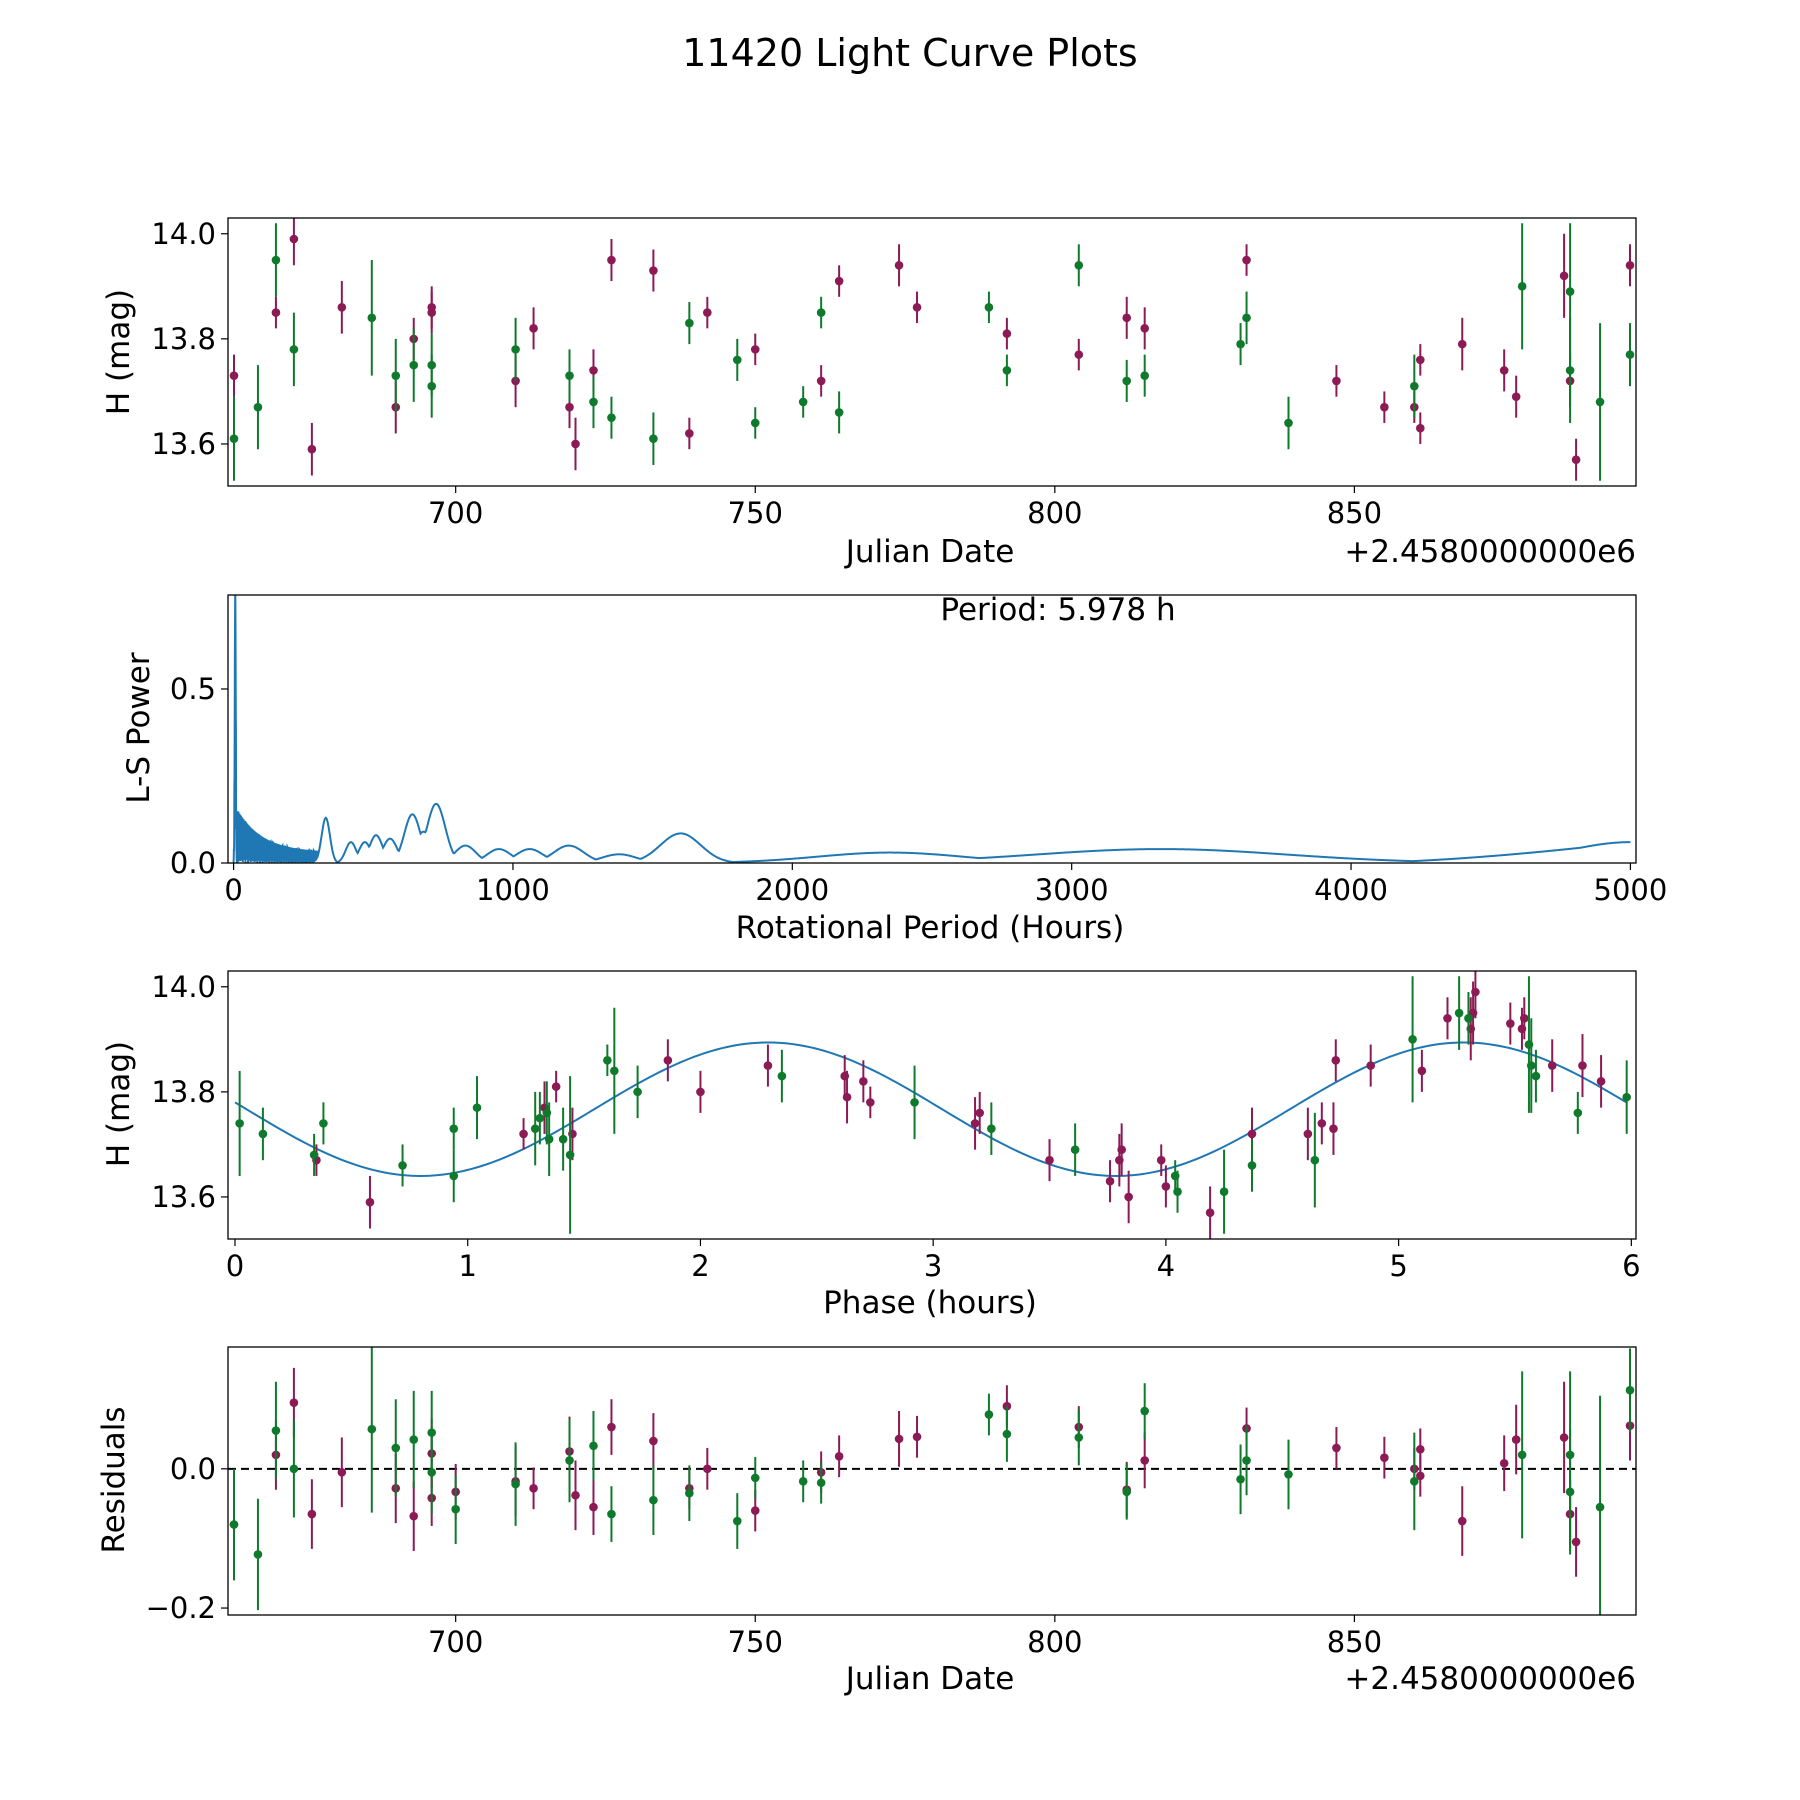  Describe the element at coordinates (1631, 1266) in the screenshot. I see `phased-xtick-label: 6` at that location.